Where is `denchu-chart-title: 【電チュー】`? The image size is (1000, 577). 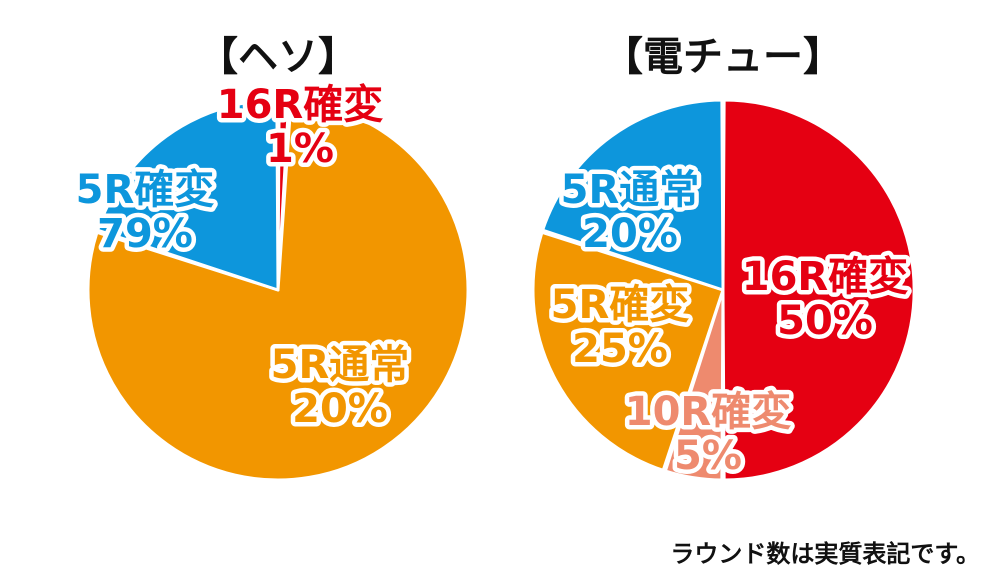 denchu-chart-title: 【電チュー】 is located at coordinates (723, 57).